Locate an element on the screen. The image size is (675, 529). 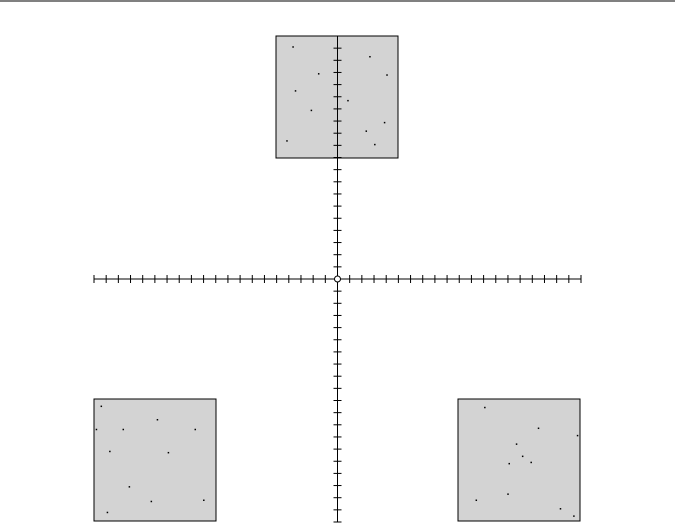
origin-marker is located at coordinates (337, 279).